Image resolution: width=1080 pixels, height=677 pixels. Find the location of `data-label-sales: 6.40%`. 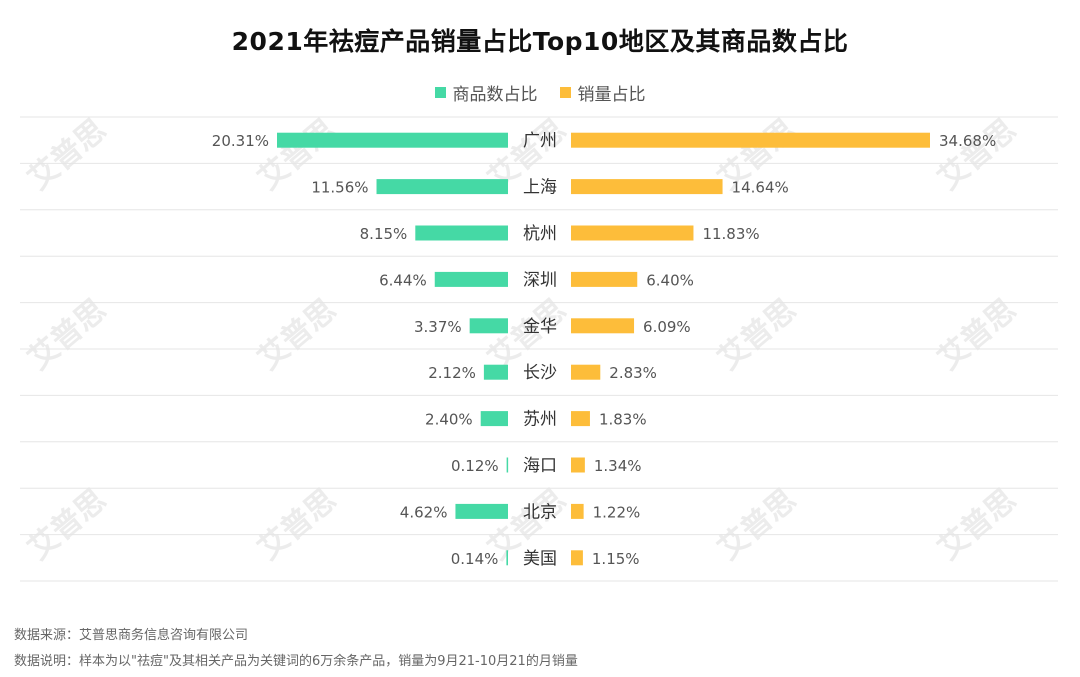

data-label-sales: 6.40% is located at coordinates (670, 280).